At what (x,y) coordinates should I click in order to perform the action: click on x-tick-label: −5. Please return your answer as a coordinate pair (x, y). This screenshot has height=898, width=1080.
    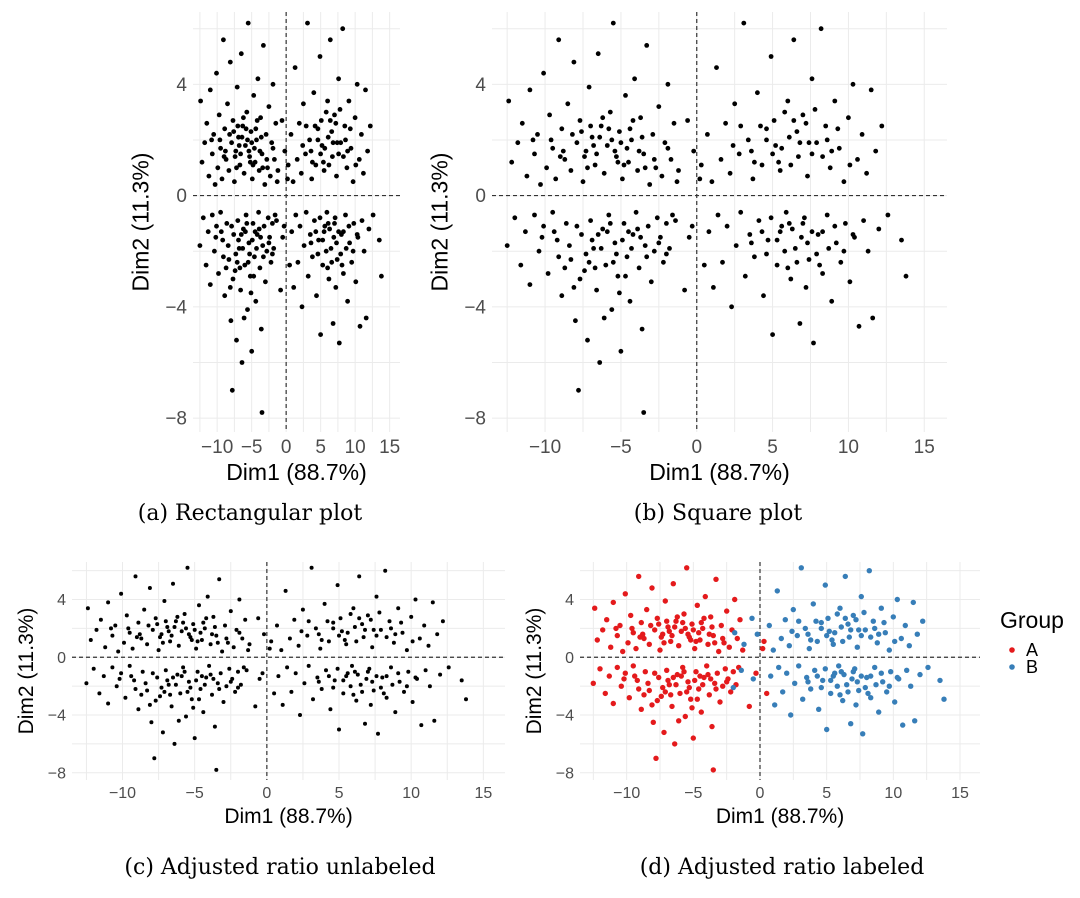
    Looking at the image, I should click on (252, 447).